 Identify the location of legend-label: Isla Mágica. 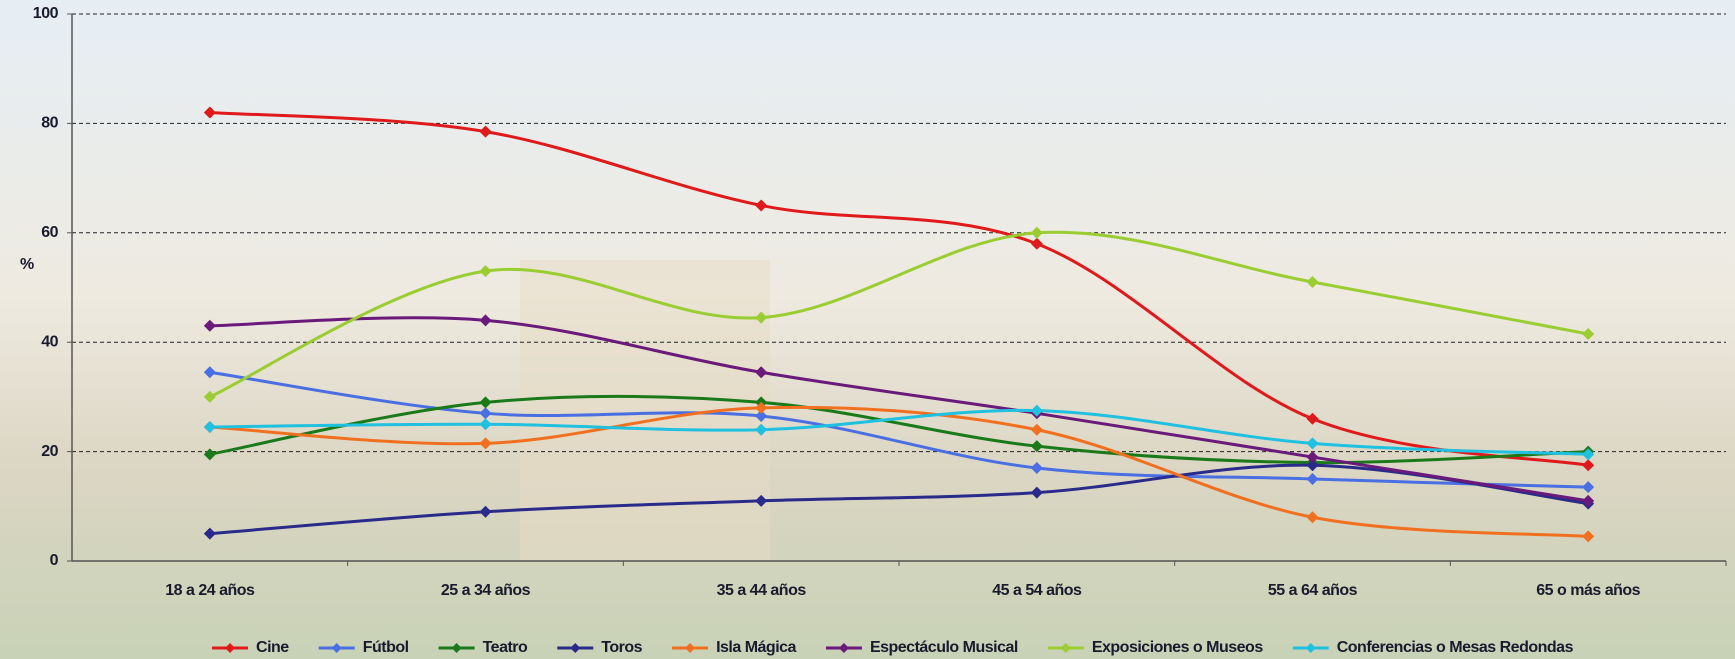
(756, 647).